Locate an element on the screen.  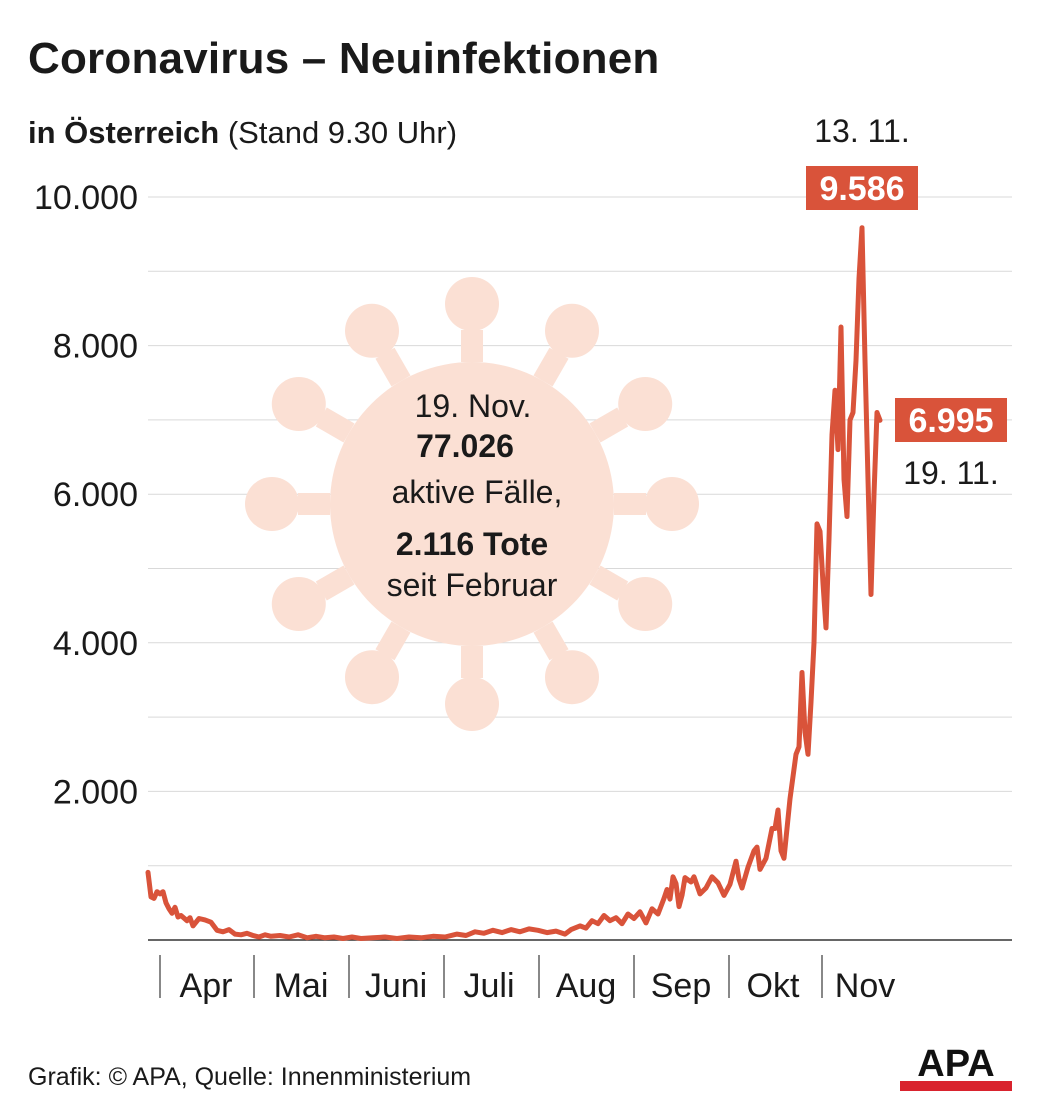
logo-bar is located at coordinates (956, 1086).